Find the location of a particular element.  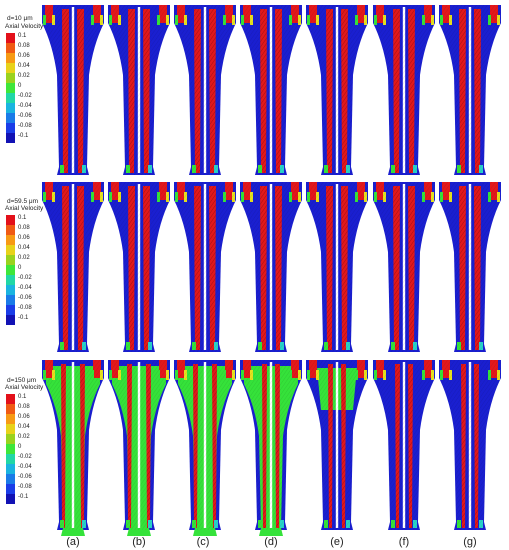

panel-label-g: (g) is located at coordinates (469, 542).